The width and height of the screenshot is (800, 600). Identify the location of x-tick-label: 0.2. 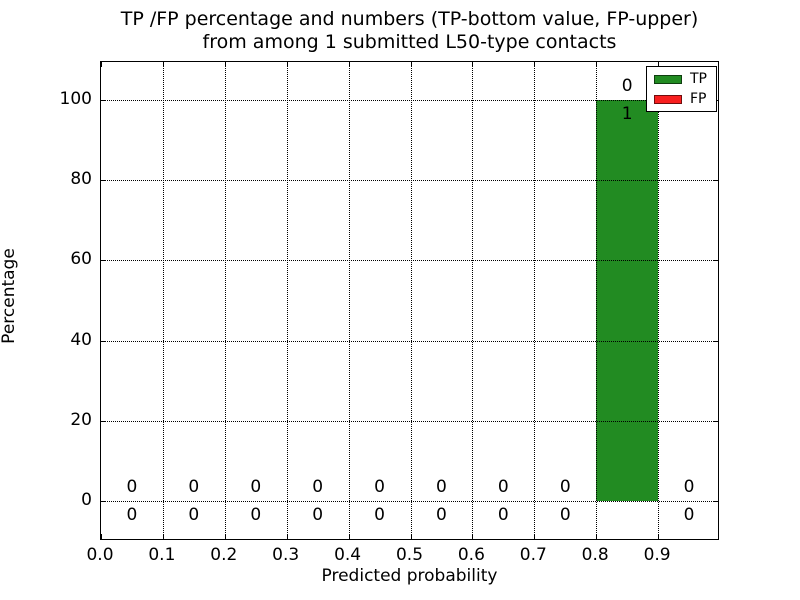
(224, 555).